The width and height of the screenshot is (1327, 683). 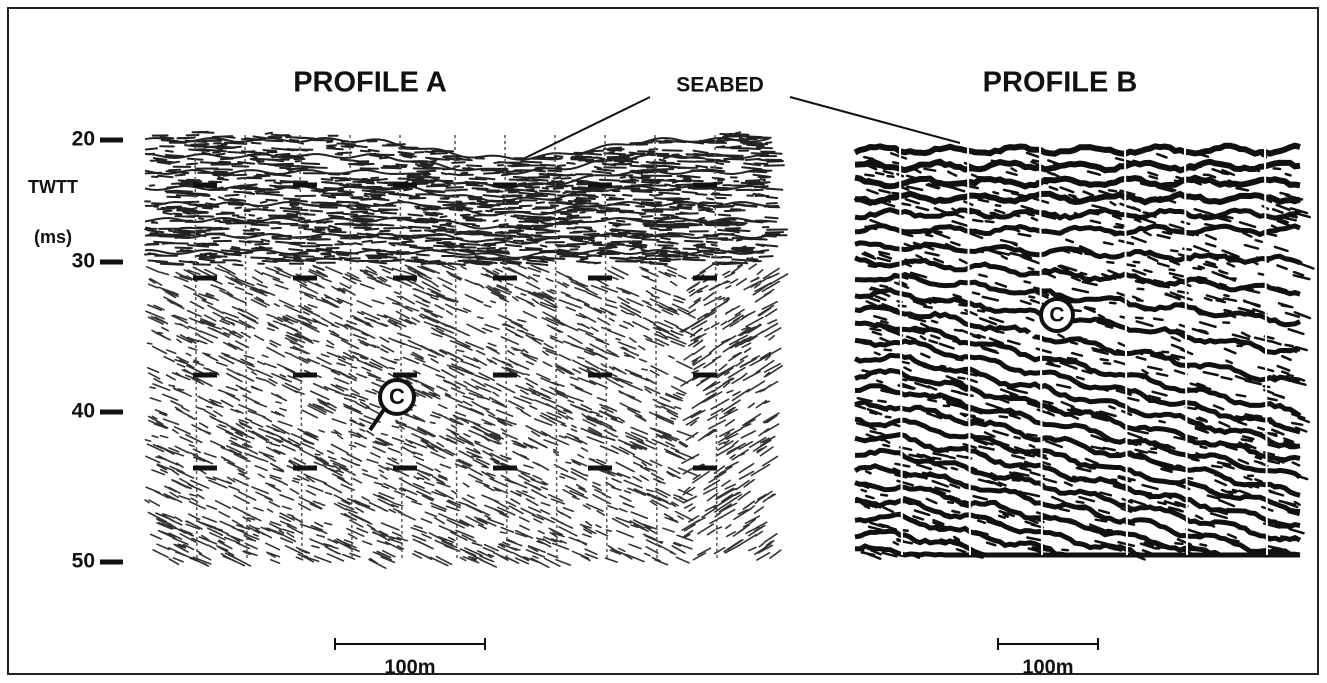 I want to click on tick-label: 50, so click(x=83, y=561).